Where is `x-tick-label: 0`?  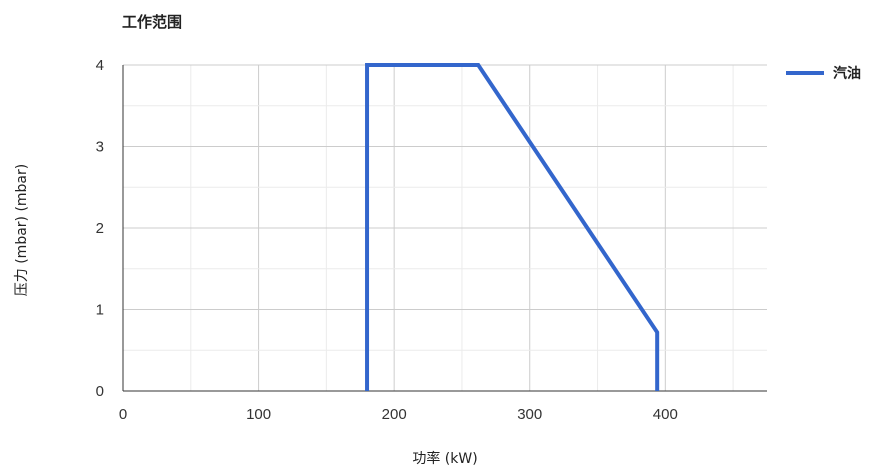 x-tick-label: 0 is located at coordinates (123, 414).